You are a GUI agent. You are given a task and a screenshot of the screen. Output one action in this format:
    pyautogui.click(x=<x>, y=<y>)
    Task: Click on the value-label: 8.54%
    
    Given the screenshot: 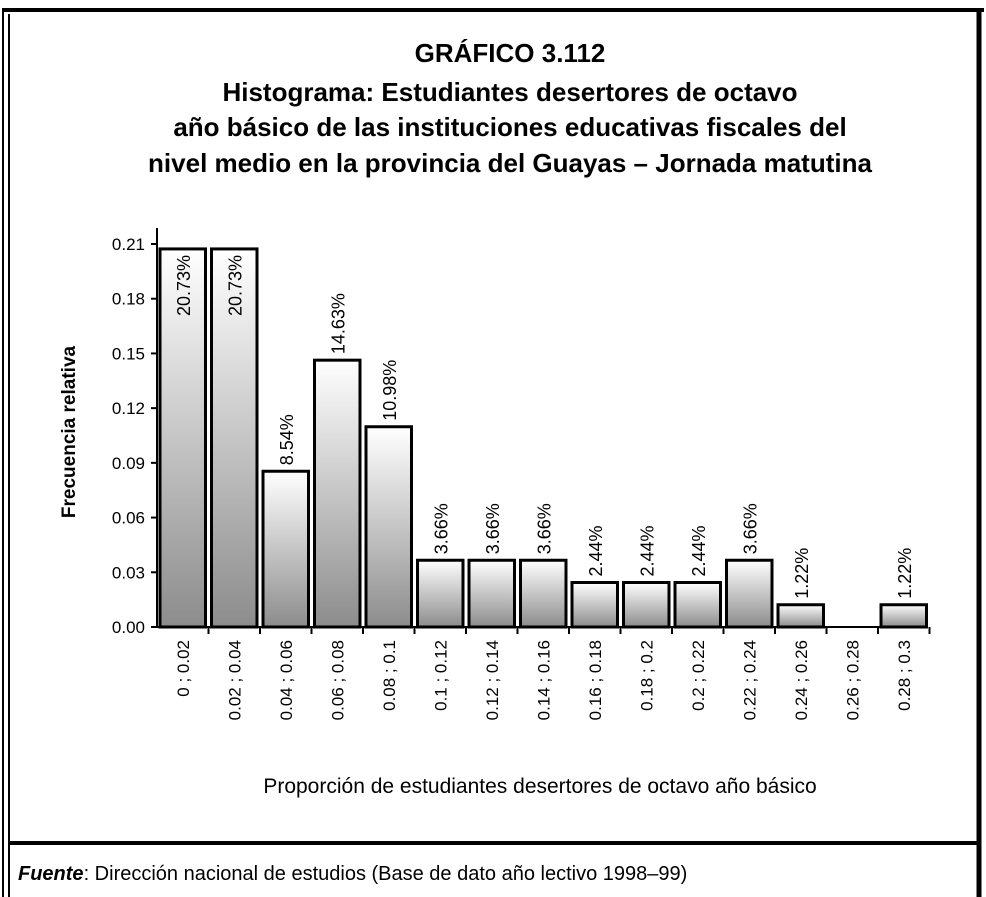 What is the action you would take?
    pyautogui.click(x=287, y=439)
    